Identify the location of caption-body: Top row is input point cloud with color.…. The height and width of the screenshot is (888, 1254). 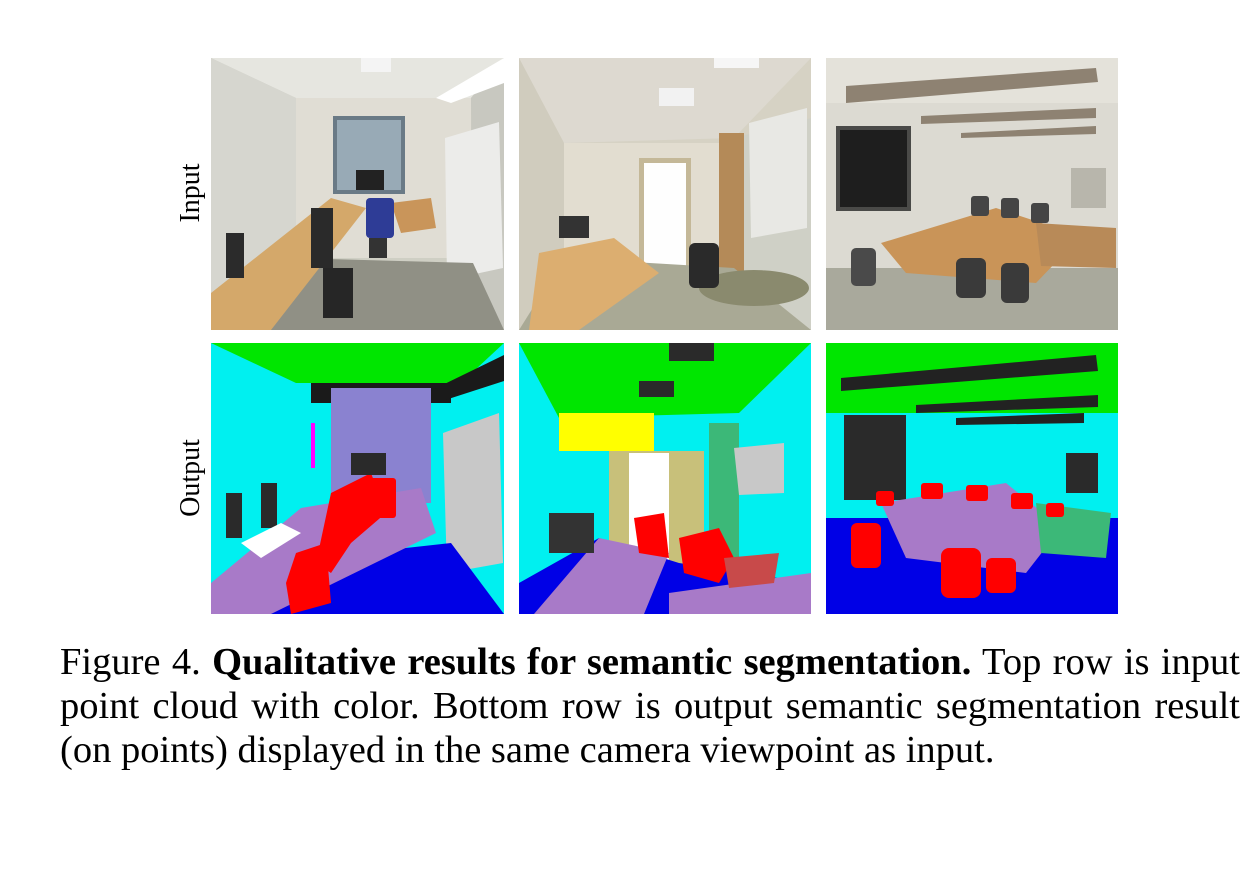
(650, 706).